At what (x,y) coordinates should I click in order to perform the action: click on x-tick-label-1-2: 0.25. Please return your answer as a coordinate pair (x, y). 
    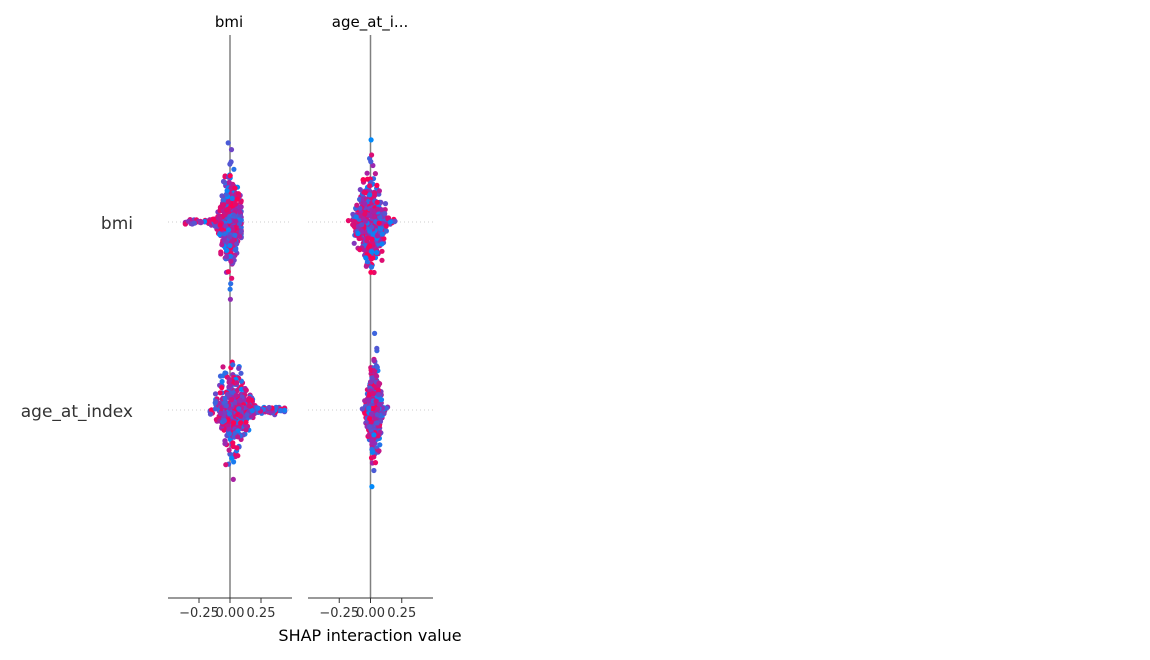
    Looking at the image, I should click on (401, 613).